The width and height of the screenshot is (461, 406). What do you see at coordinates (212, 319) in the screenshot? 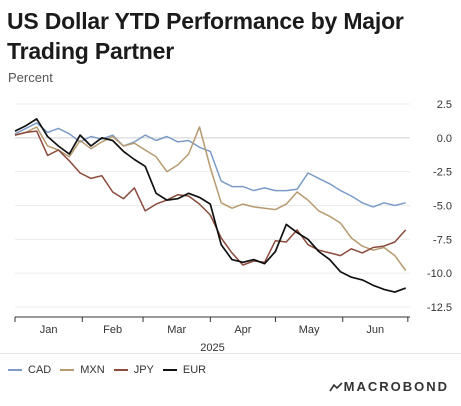
I see `axes` at bounding box center [212, 319].